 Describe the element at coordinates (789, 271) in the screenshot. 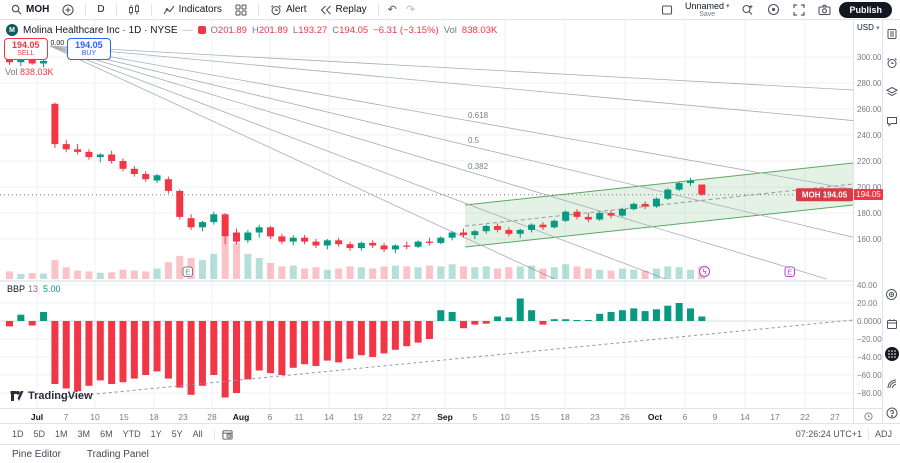

I see `marker-earnings-upcoming: E` at that location.